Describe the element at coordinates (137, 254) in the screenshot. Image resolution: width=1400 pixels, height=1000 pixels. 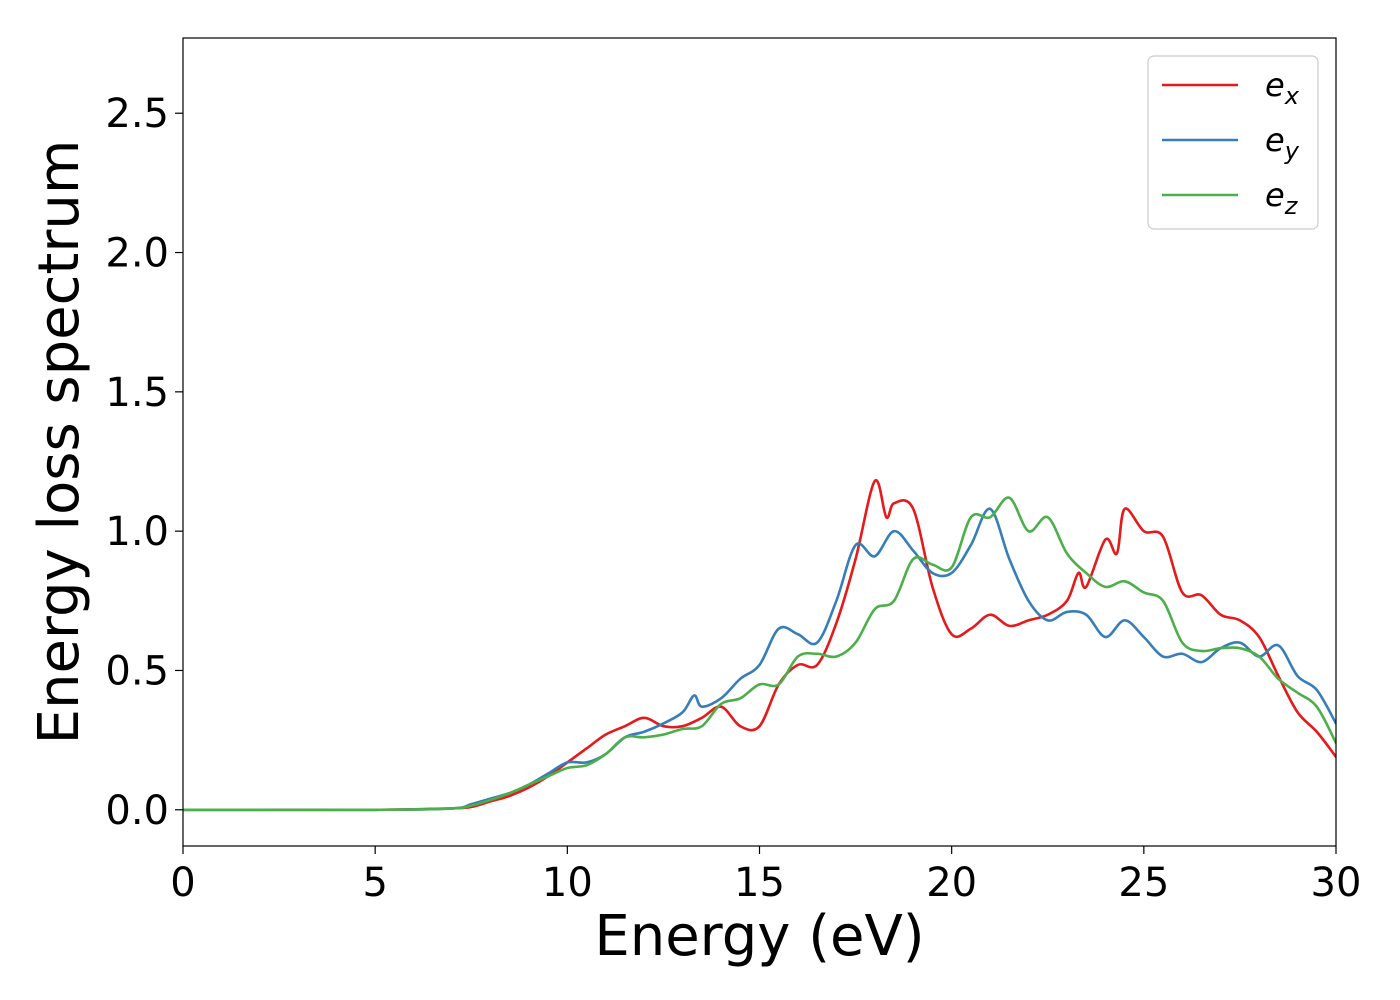
I see `y-tick-label: 2.0` at that location.